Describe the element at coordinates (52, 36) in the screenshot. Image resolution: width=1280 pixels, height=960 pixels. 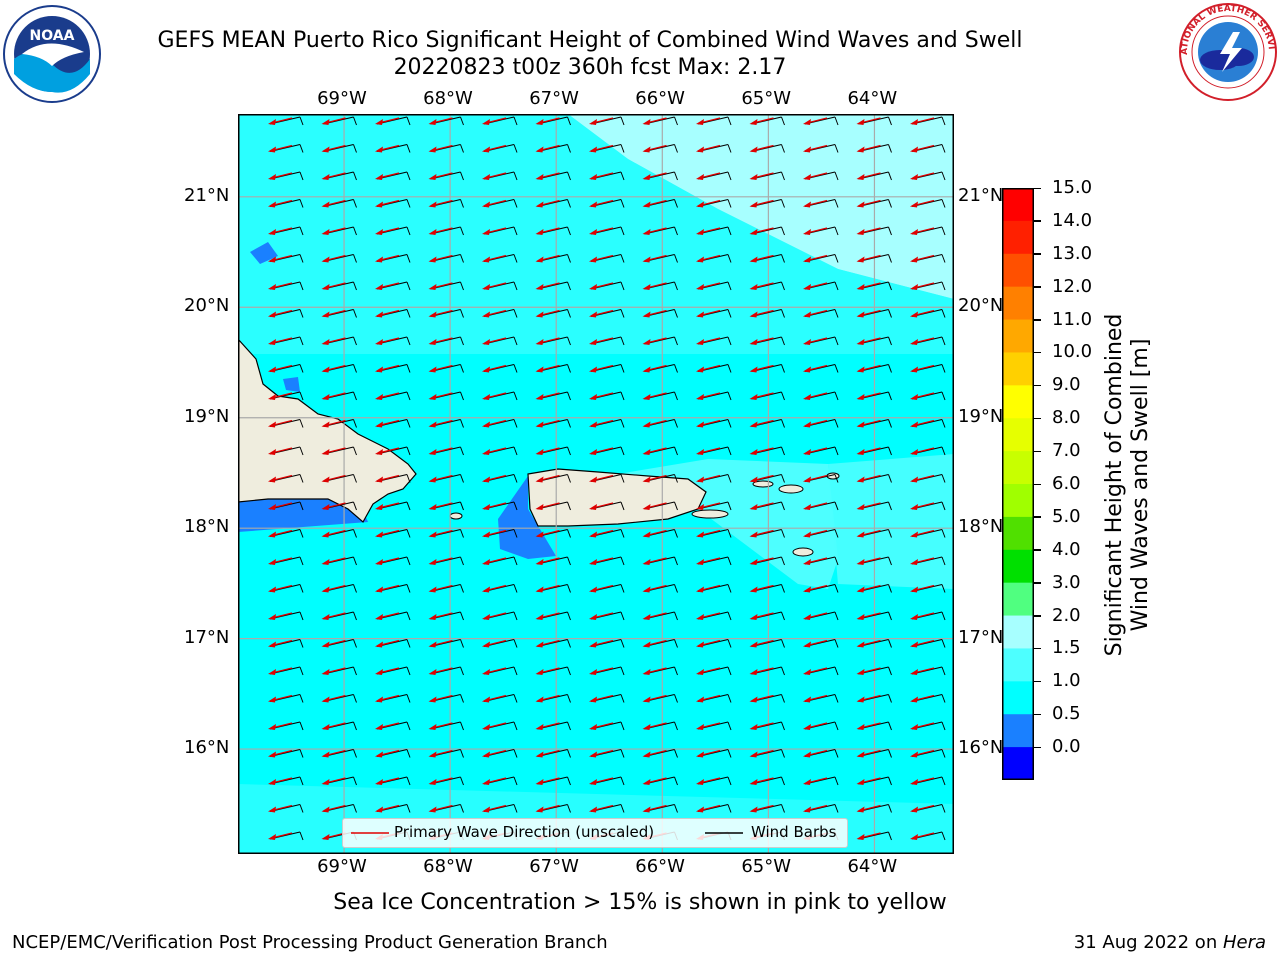
I see `svg-text: NOAA` at that location.